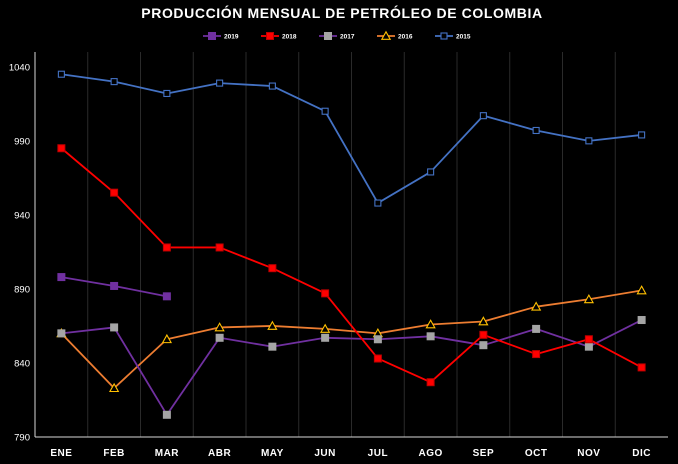 The image size is (678, 464). I want to click on x-tick-label: ENE, so click(61, 453).